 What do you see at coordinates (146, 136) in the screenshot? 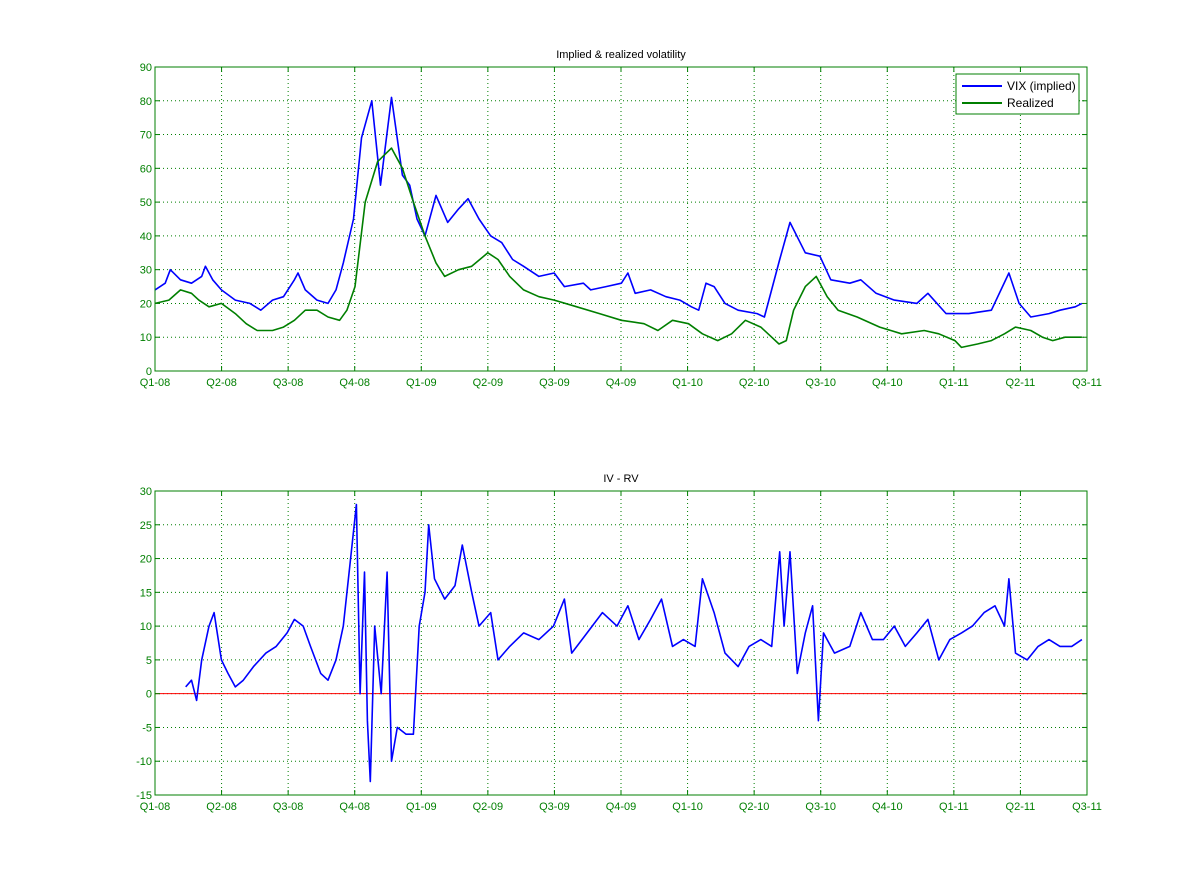
I see `y-tick-label: 70` at bounding box center [146, 136].